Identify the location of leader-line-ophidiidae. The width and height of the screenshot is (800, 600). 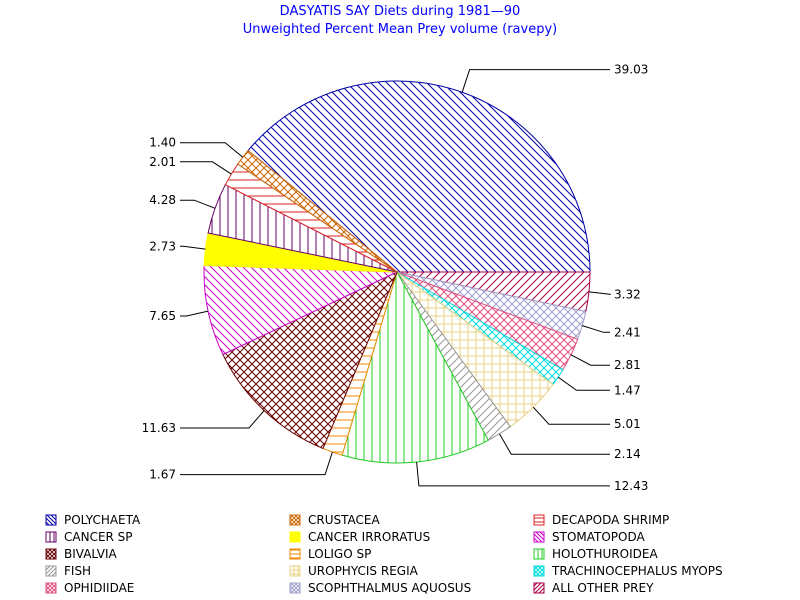
(590, 360).